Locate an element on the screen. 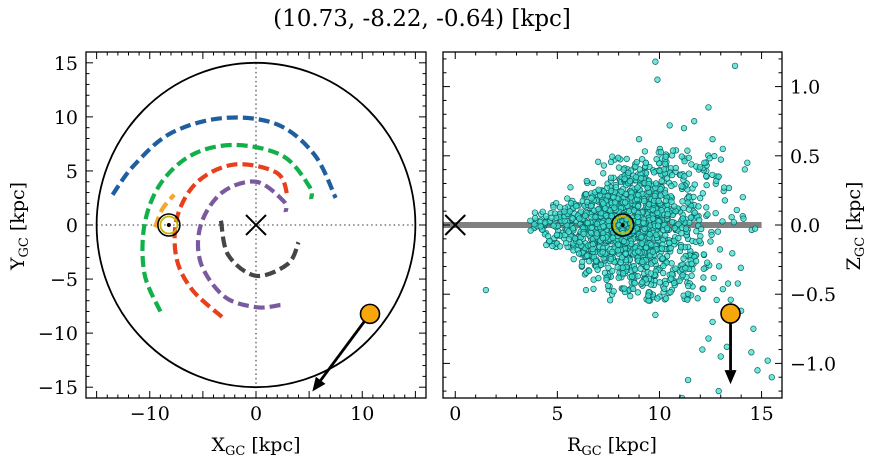  galactic-center-marker is located at coordinates (256, 225).